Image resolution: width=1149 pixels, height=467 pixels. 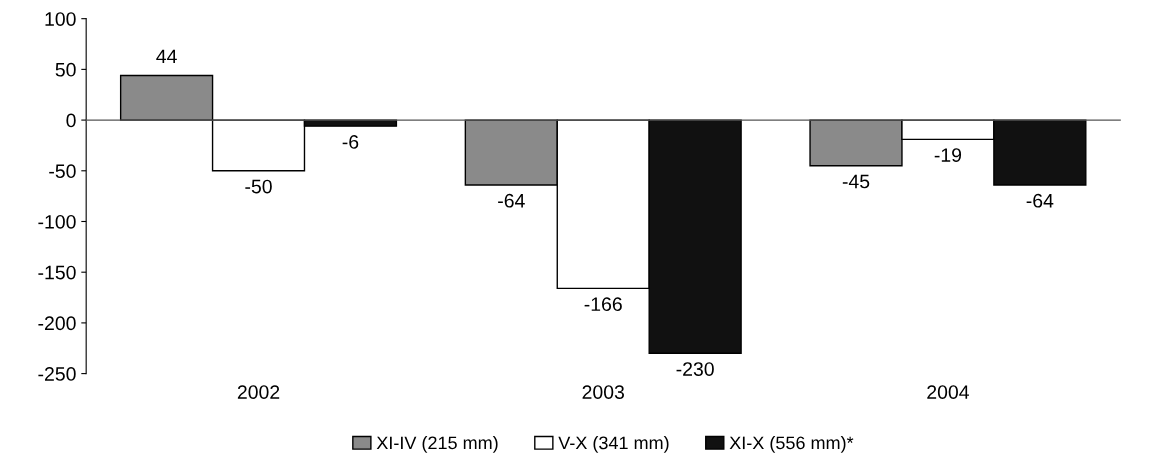 What do you see at coordinates (71, 120) in the screenshot?
I see `y-tick-label: 0` at bounding box center [71, 120].